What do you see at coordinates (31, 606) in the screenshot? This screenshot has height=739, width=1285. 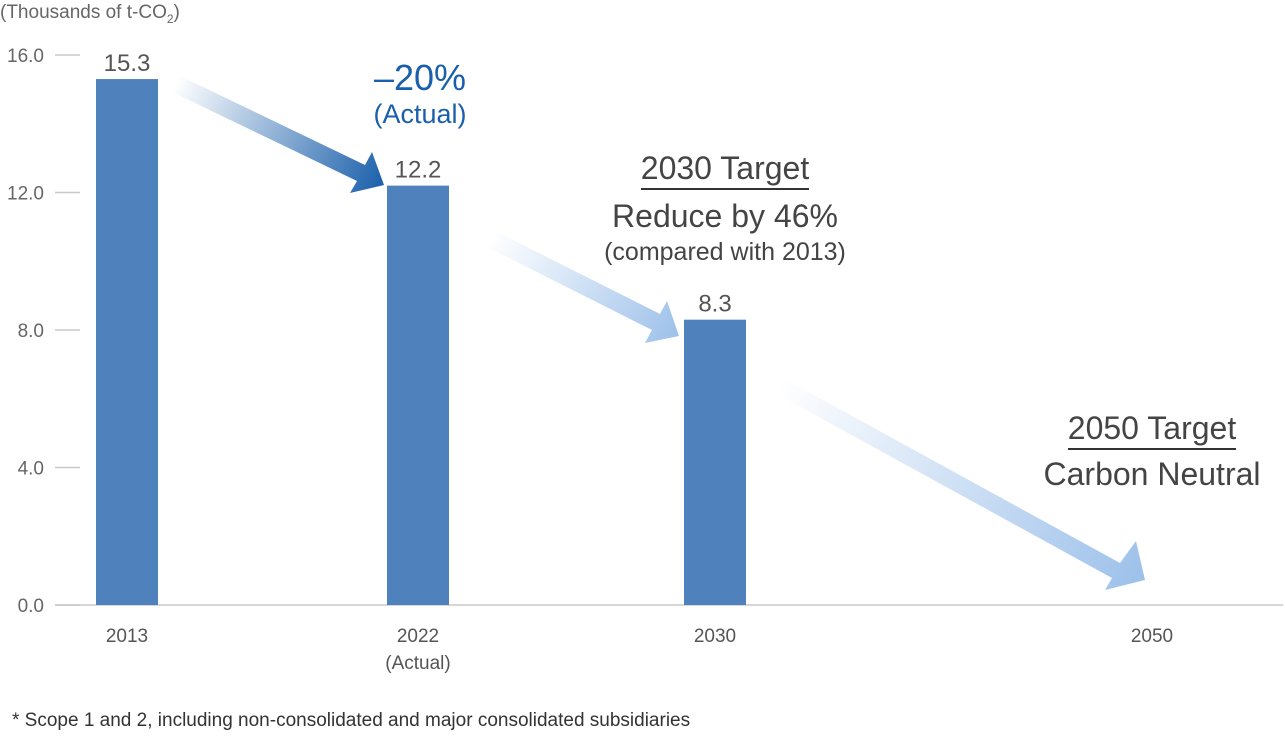 I see `y-tick-label: 0.0` at bounding box center [31, 606].